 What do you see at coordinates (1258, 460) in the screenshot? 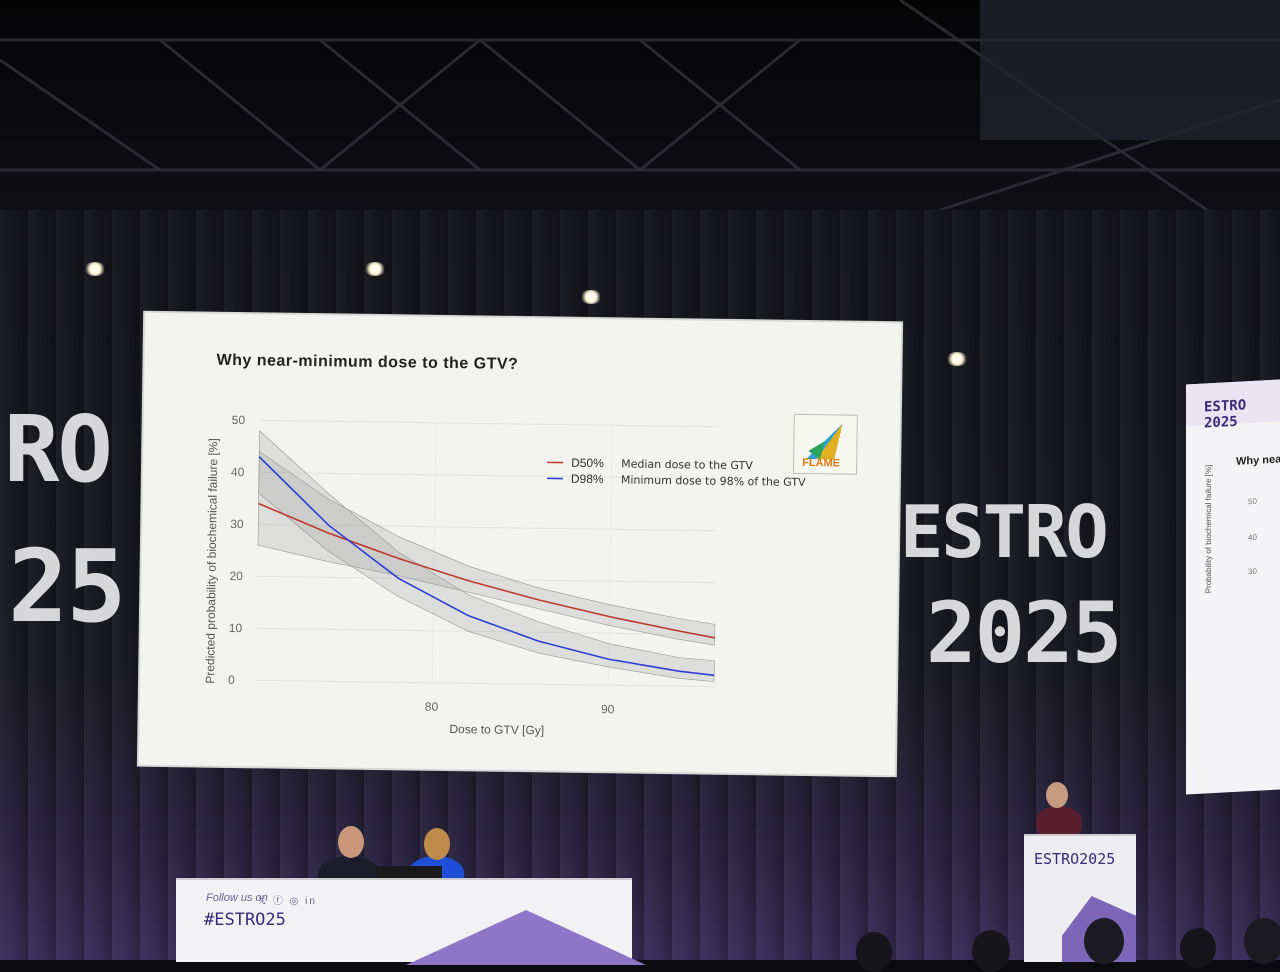
I see `side-screen-title: Why near` at bounding box center [1258, 460].